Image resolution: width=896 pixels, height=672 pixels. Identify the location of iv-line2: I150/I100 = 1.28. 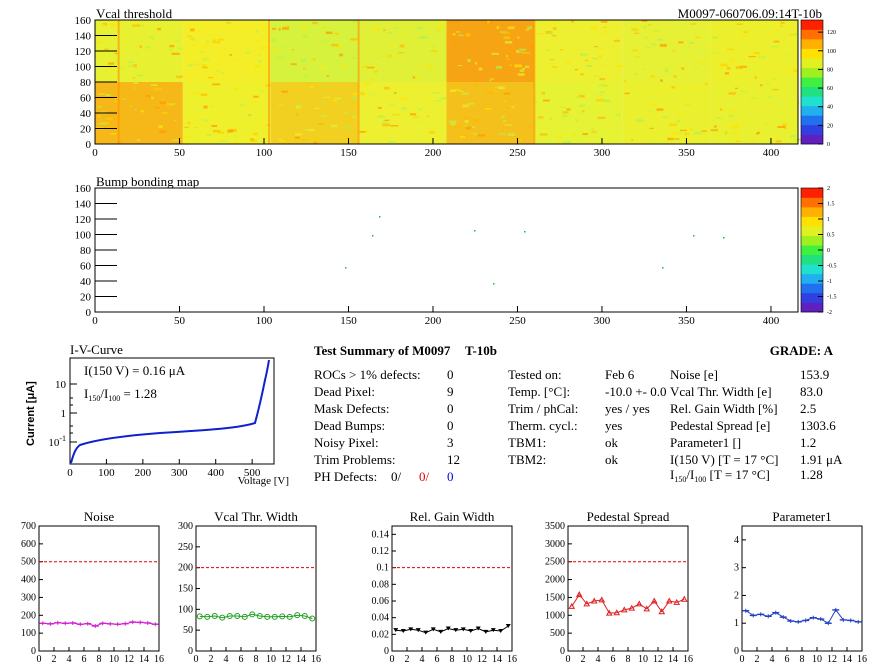
(120, 394).